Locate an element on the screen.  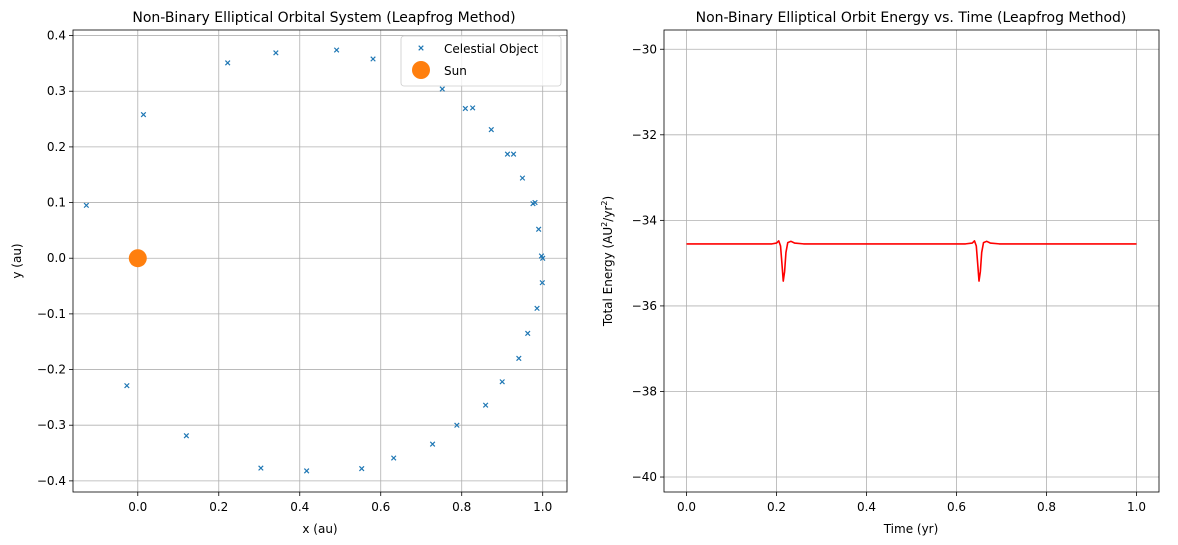
orbit-plot-ytick-label: 0.0 is located at coordinates (56, 258).